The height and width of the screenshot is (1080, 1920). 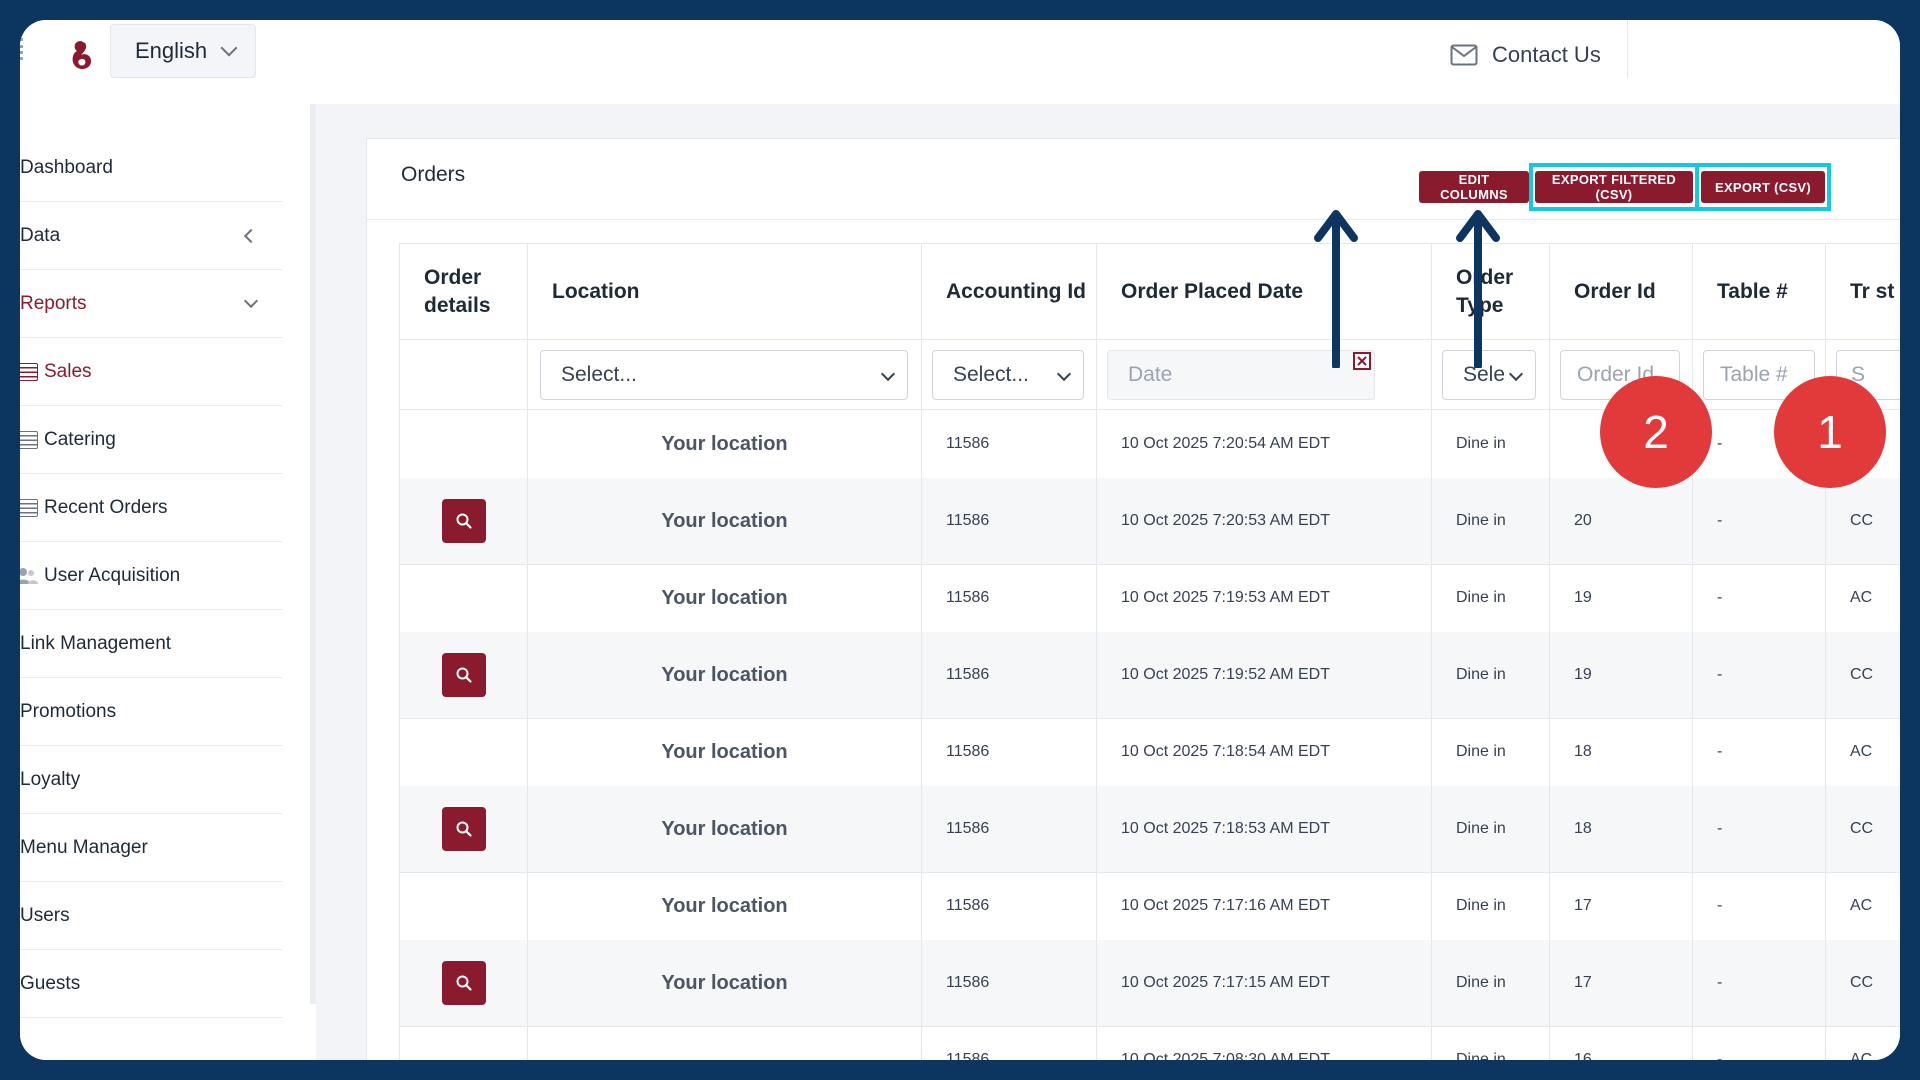 What do you see at coordinates (1763, 187) in the screenshot?
I see `export-csv-button: EXPORT (CSV)` at bounding box center [1763, 187].